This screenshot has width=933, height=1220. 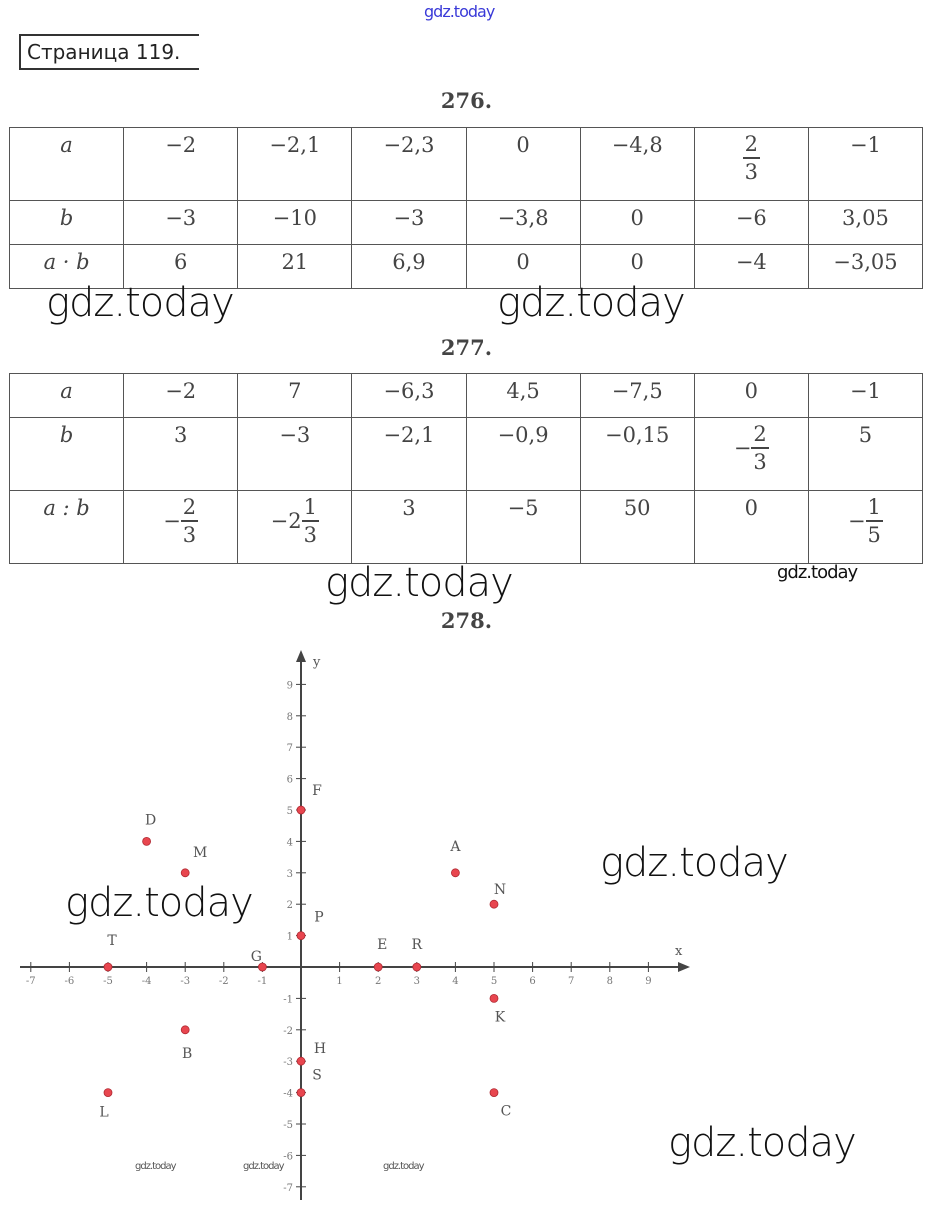 I want to click on point-label-K: K, so click(x=500, y=1017).